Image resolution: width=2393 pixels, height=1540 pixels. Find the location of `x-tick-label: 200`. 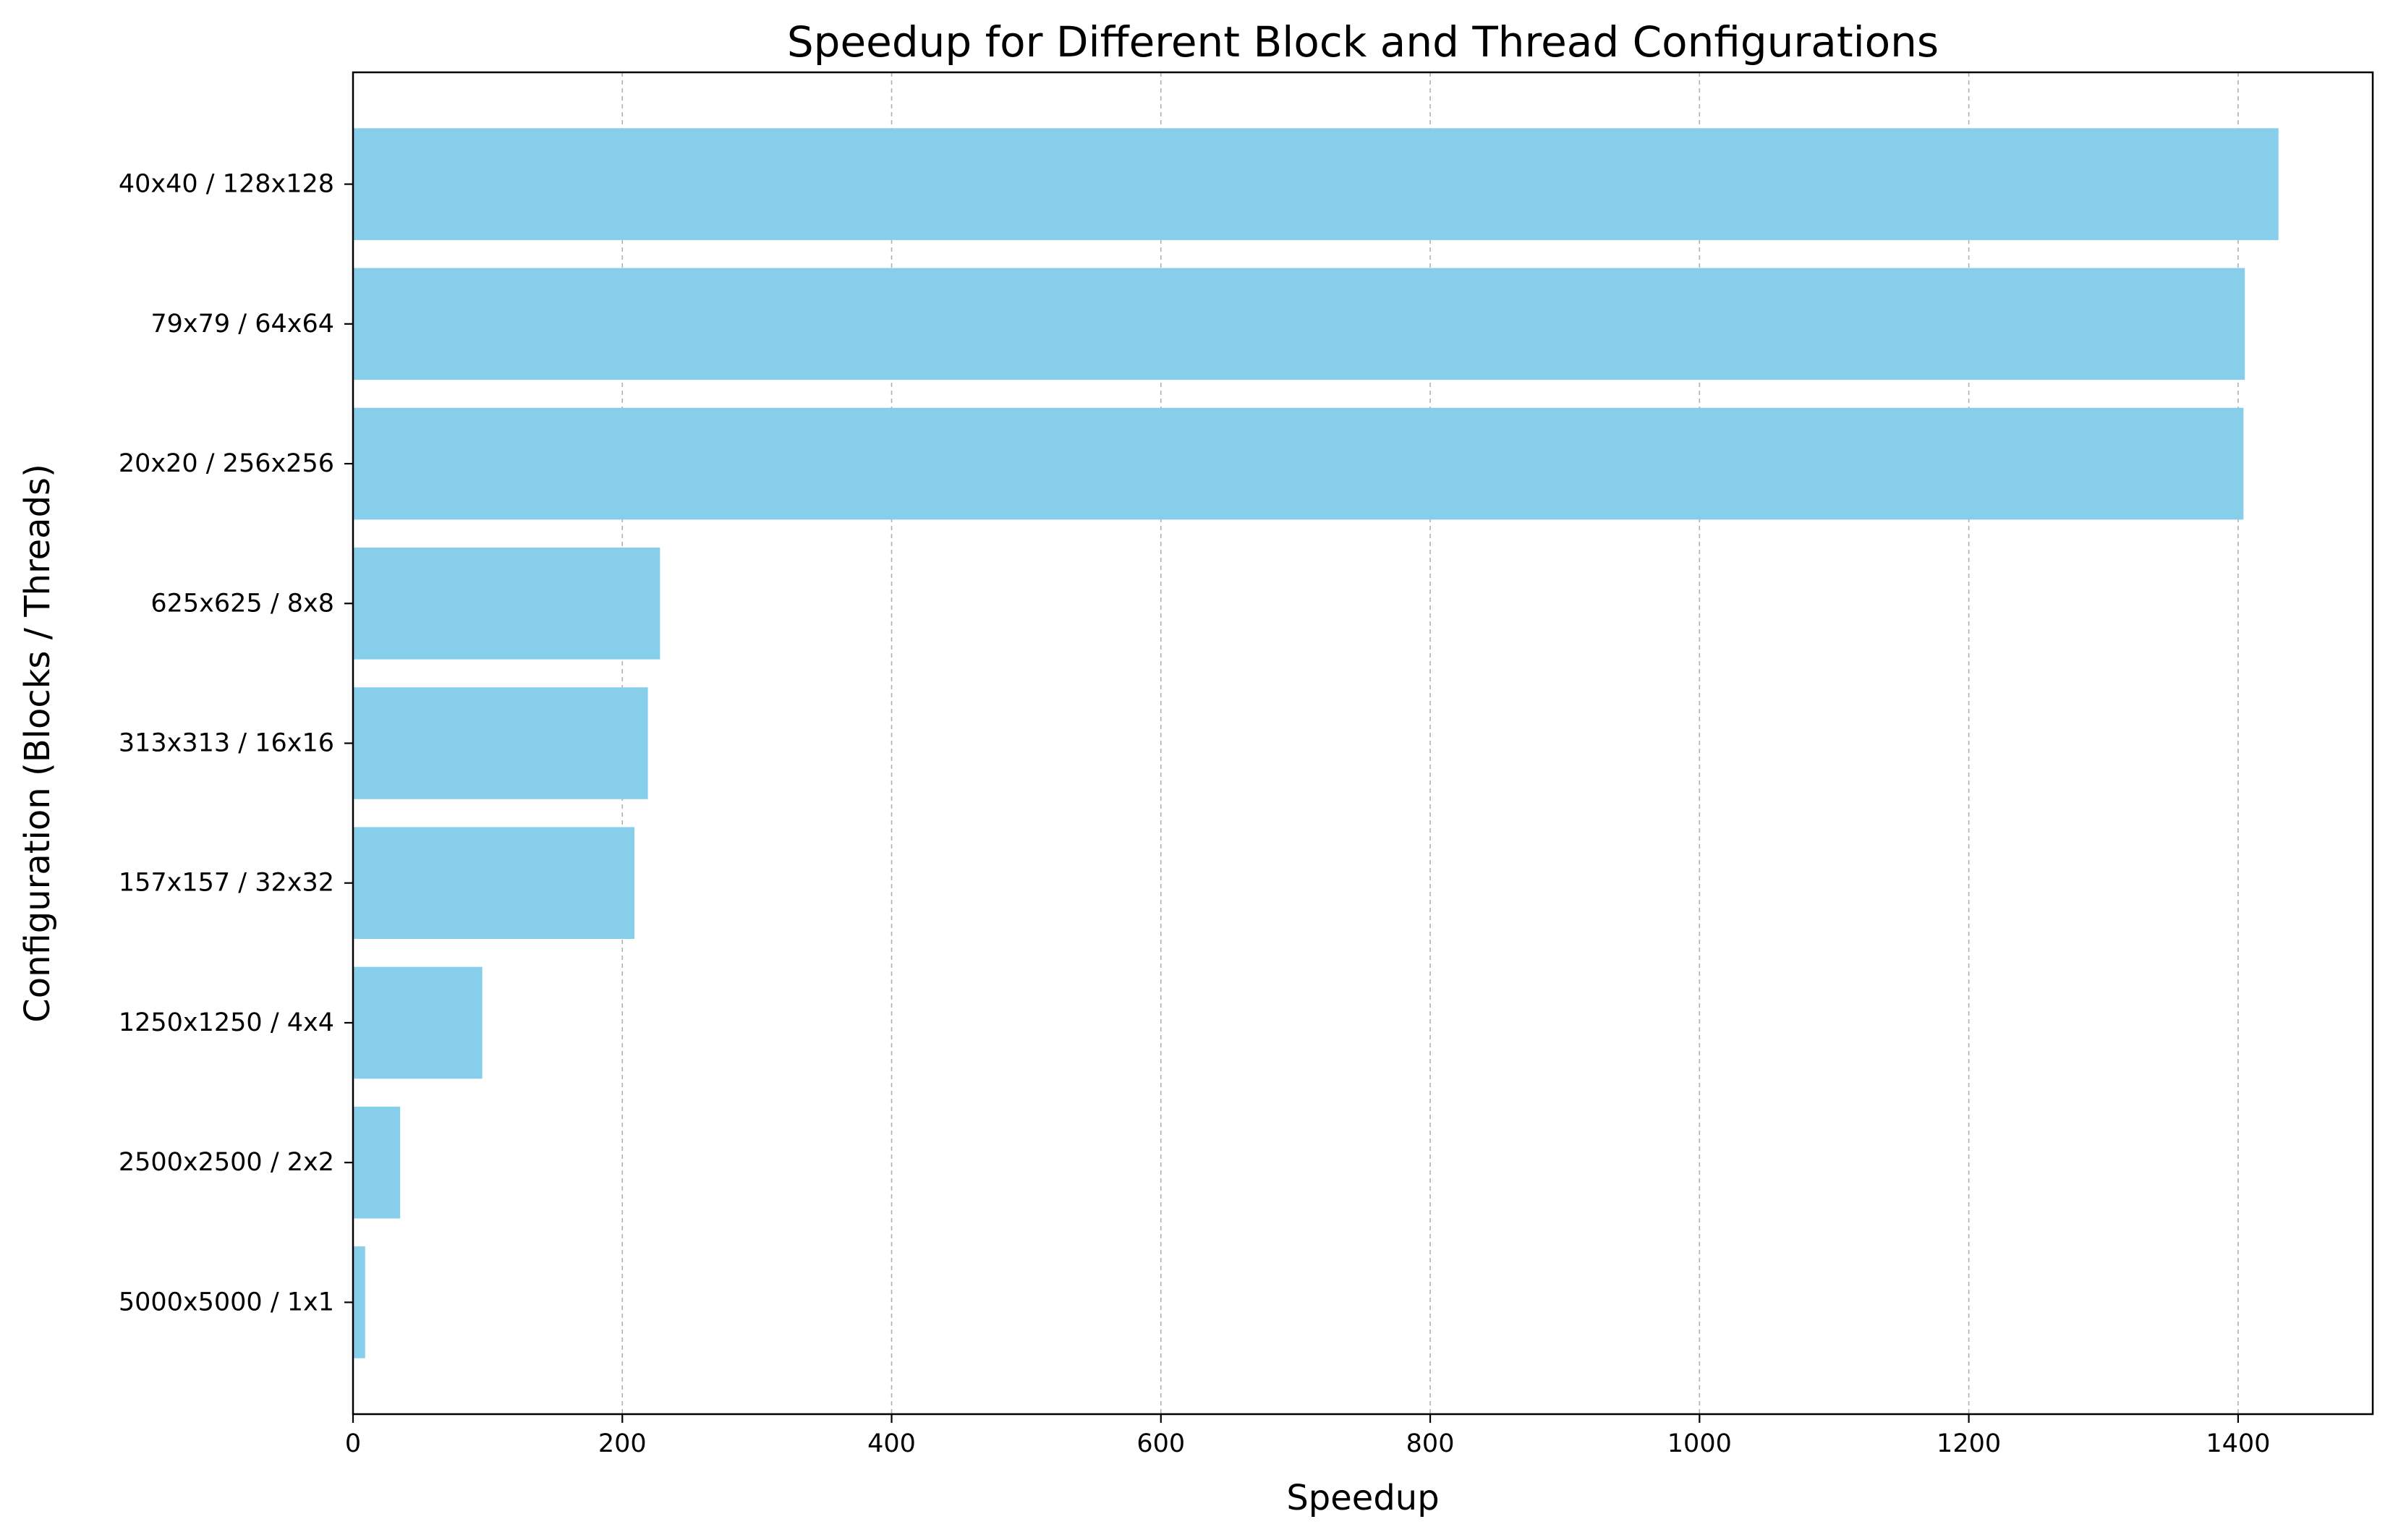

x-tick-label: 200 is located at coordinates (622, 1443).